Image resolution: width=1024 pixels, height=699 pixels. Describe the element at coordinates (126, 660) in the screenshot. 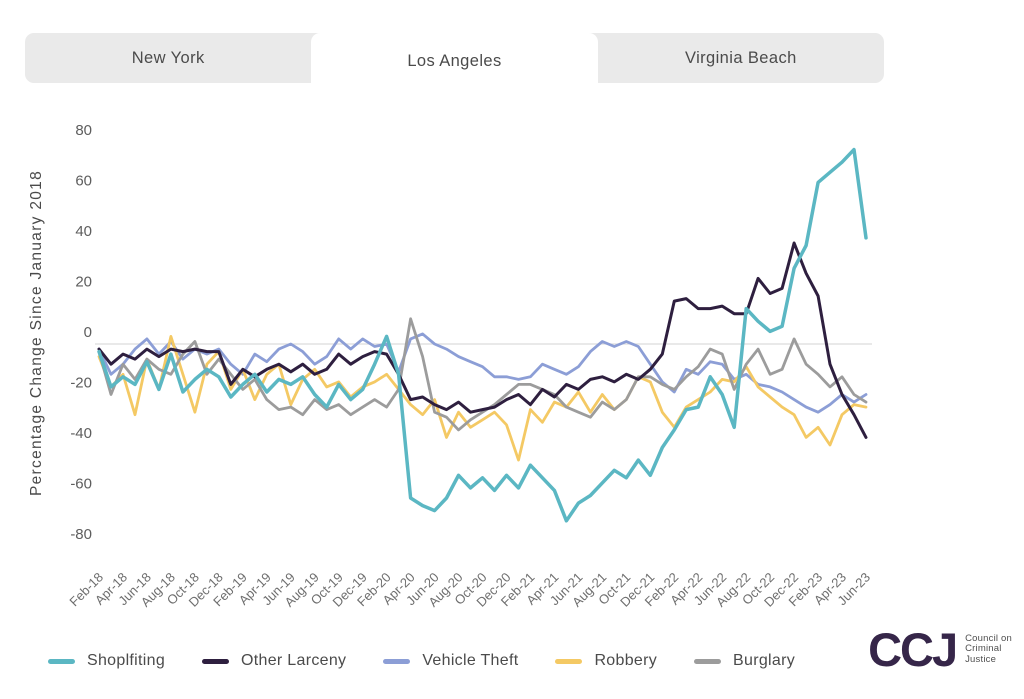

I see `legend-label: Shoplfiting` at that location.